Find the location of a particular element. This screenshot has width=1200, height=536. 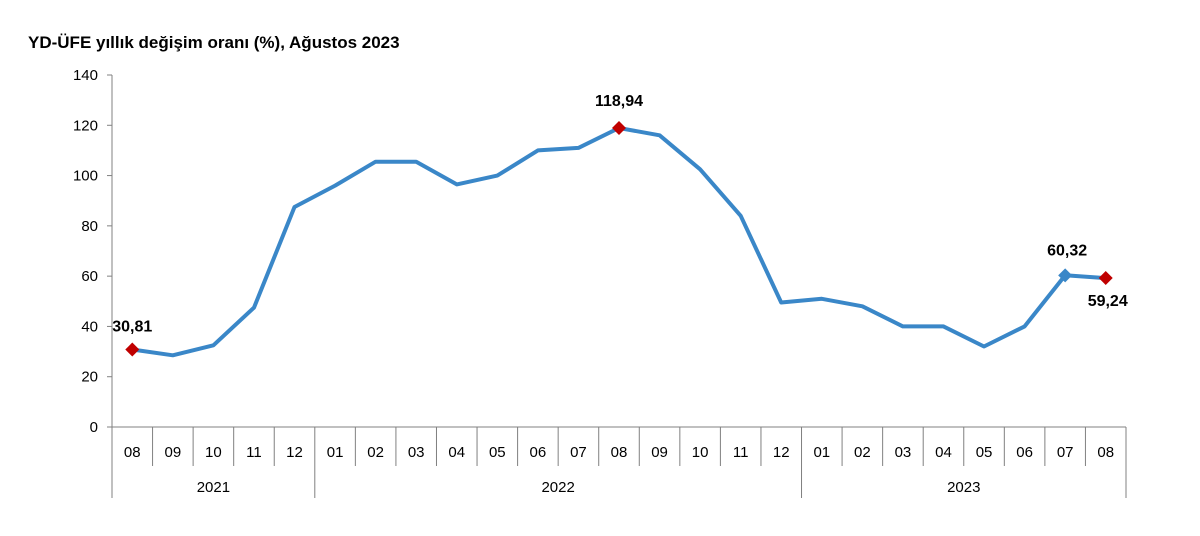

y-tick-label: 140 is located at coordinates (85, 75).